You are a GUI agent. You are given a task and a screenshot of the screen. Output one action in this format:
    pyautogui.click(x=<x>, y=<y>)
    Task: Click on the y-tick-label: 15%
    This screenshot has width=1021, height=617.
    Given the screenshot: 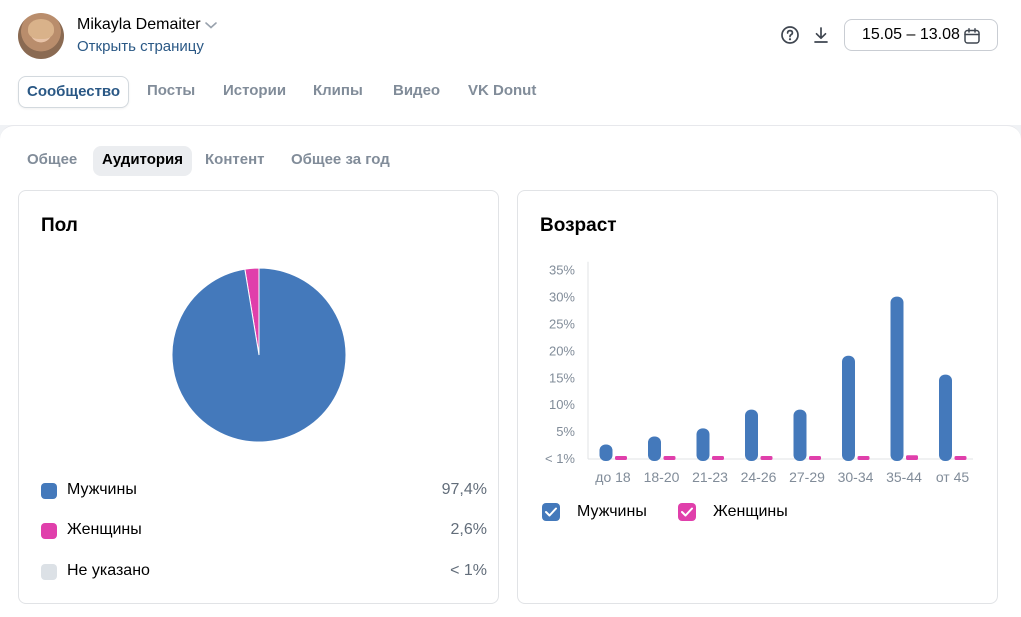 What is the action you would take?
    pyautogui.click(x=562, y=377)
    